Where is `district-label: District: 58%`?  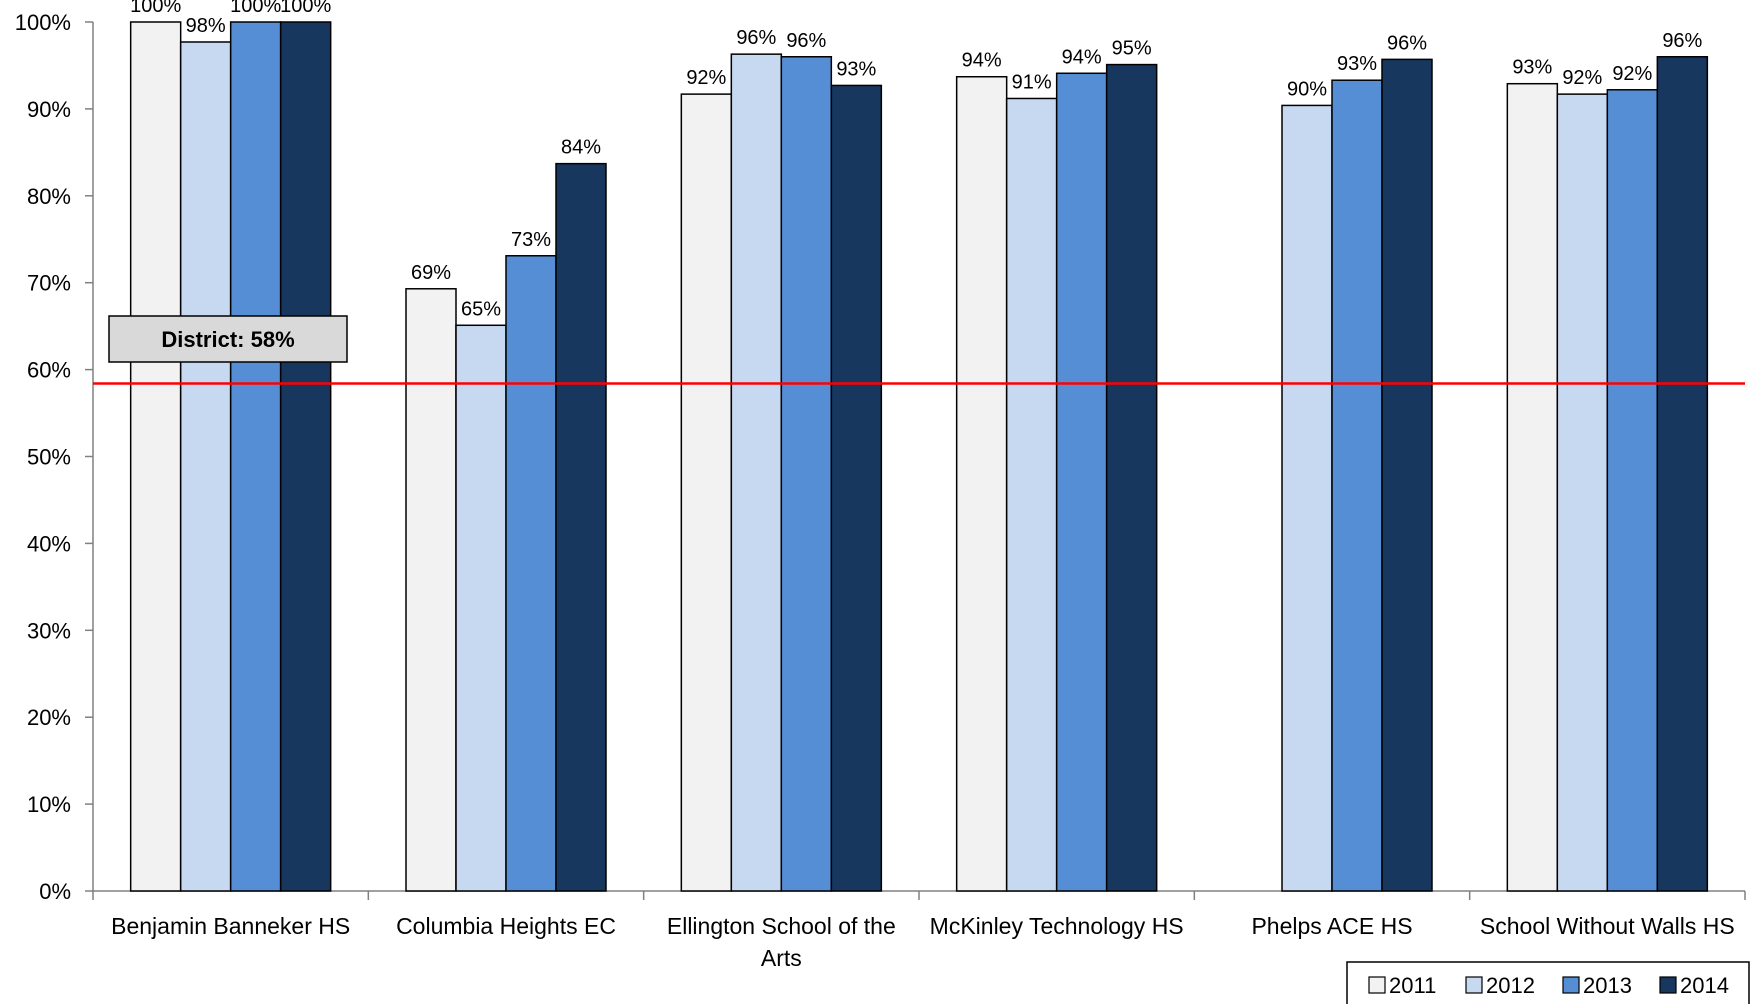 district-label: District: 58% is located at coordinates (227, 339).